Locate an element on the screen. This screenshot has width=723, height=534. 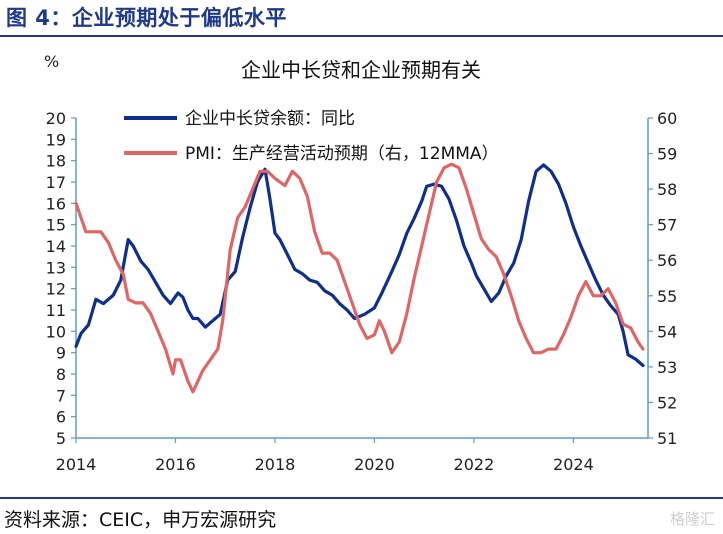
y-right-tick-label: 52 is located at coordinates (667, 402).